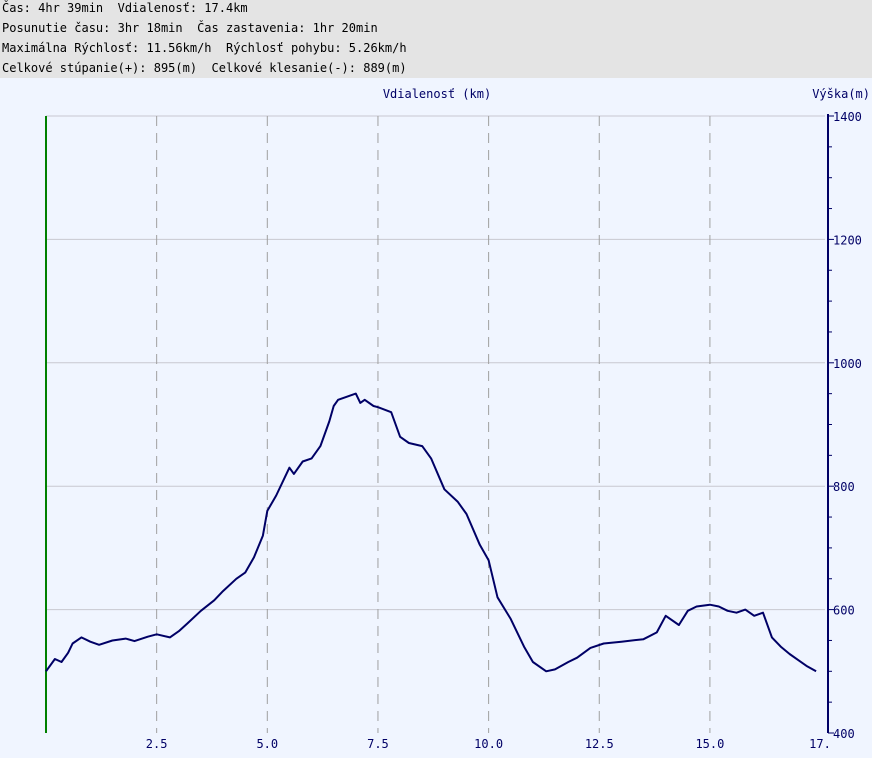  I want to click on y-tick-label: 1400, so click(847, 117).